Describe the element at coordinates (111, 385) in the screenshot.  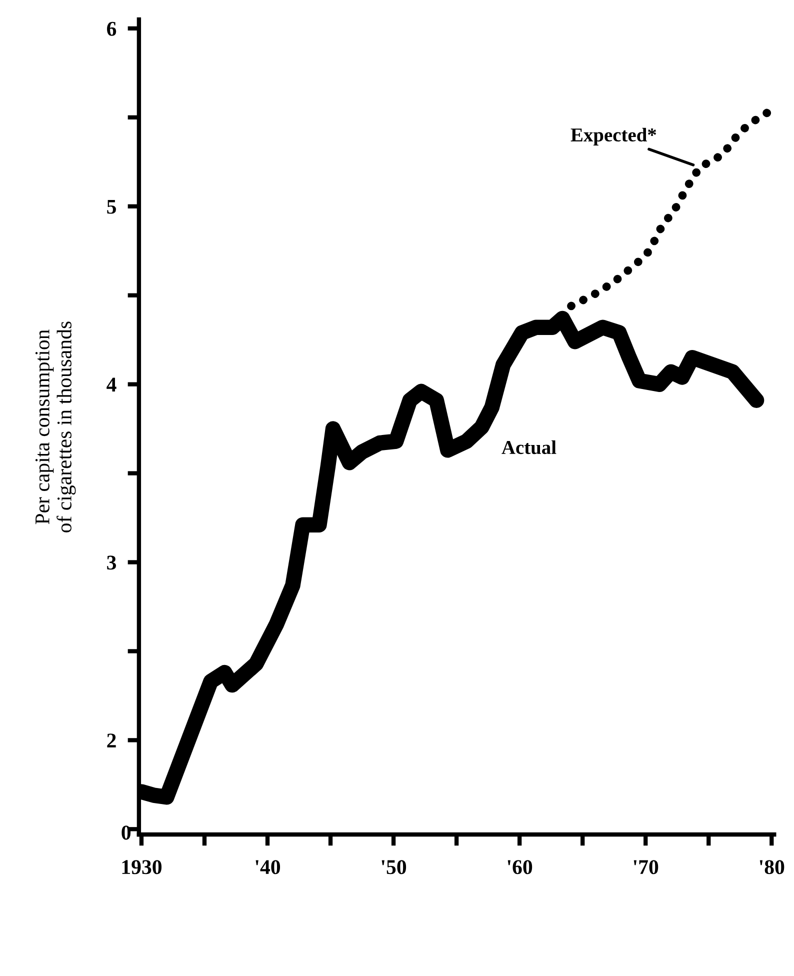
I see `y-tick-label: 4` at that location.